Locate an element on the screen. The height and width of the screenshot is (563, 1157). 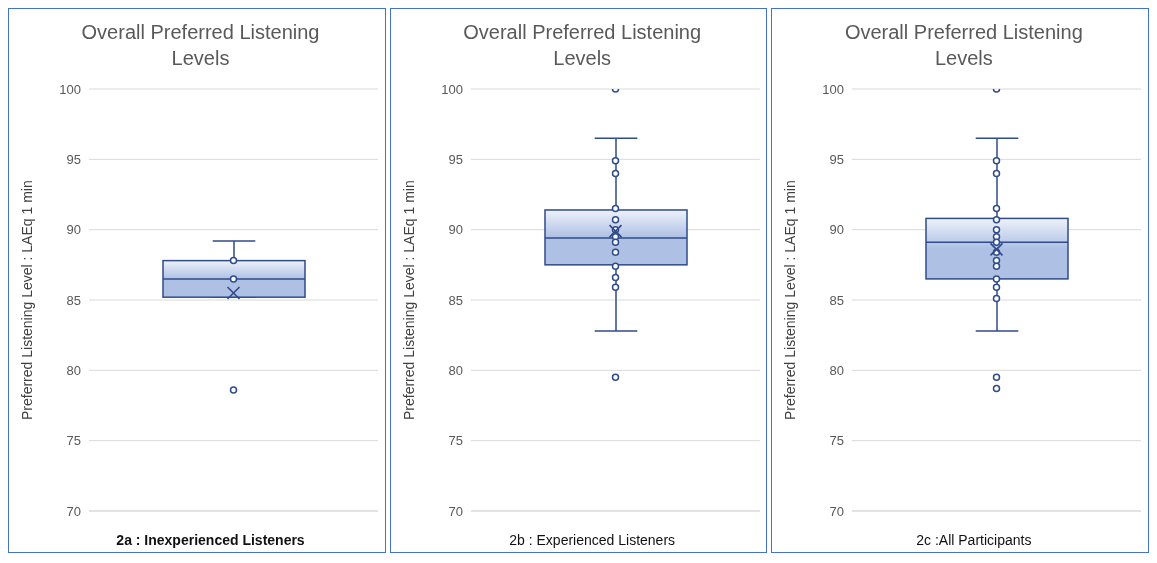
x-axis-title: 2c :All Participants is located at coordinates (974, 540).